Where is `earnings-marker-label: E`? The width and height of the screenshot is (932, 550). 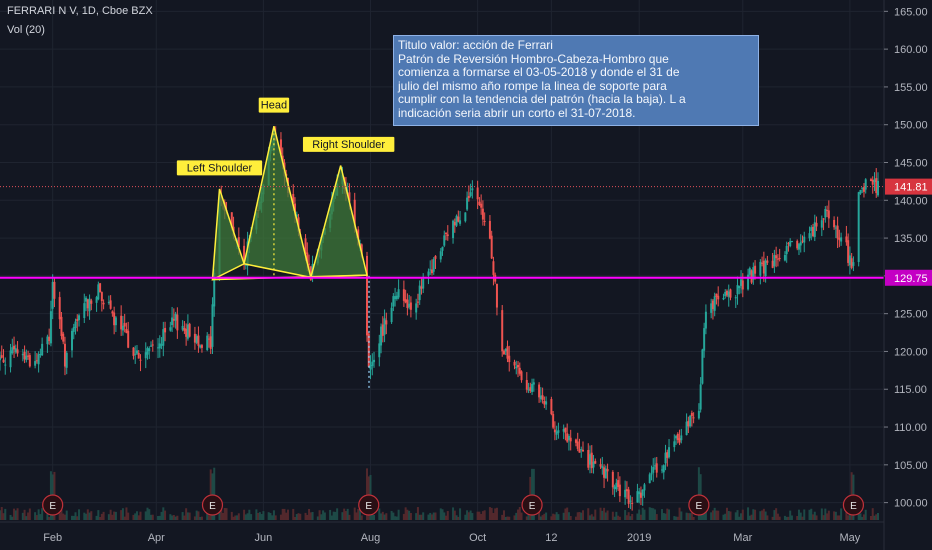 earnings-marker-label: E is located at coordinates (532, 506).